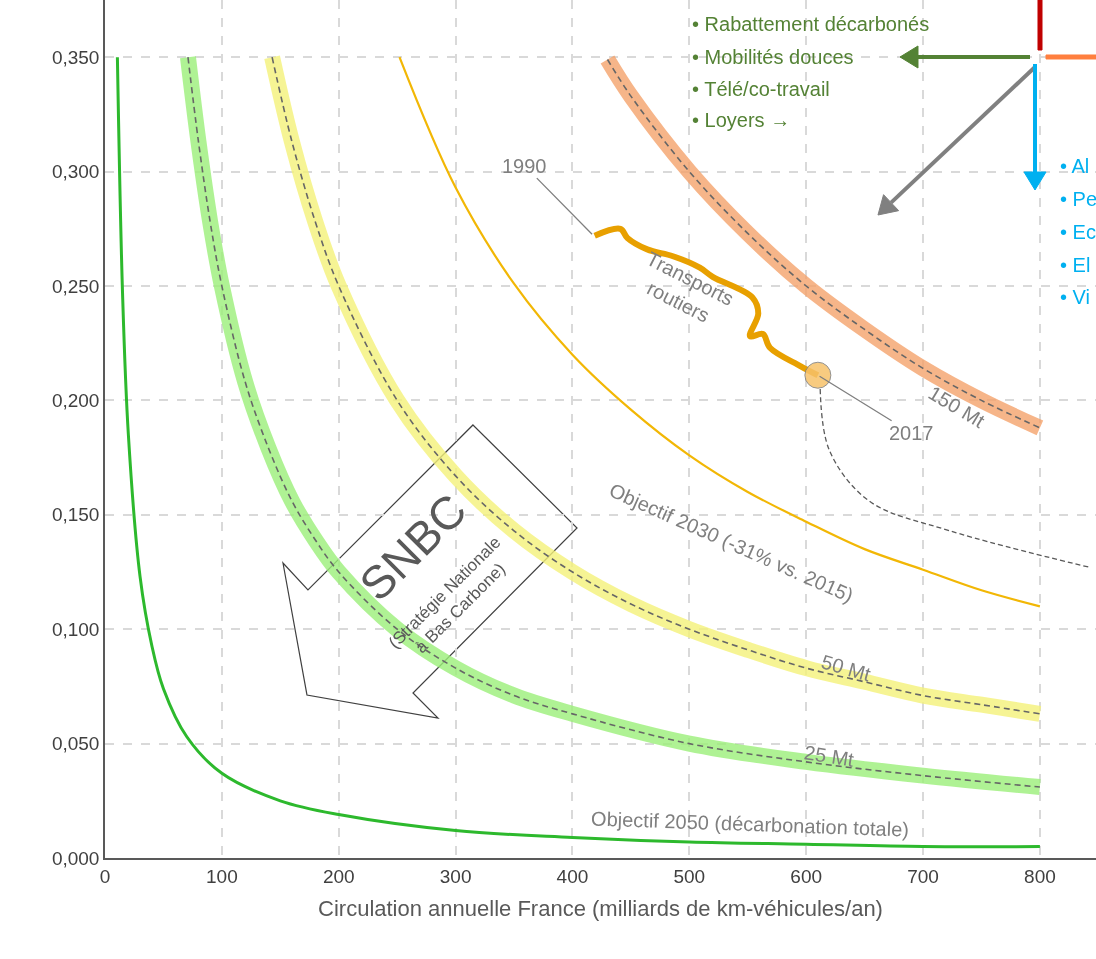 Image resolution: width=1096 pixels, height=959 pixels. Describe the element at coordinates (806, 876) in the screenshot. I see `x-tick-label: 600` at that location.